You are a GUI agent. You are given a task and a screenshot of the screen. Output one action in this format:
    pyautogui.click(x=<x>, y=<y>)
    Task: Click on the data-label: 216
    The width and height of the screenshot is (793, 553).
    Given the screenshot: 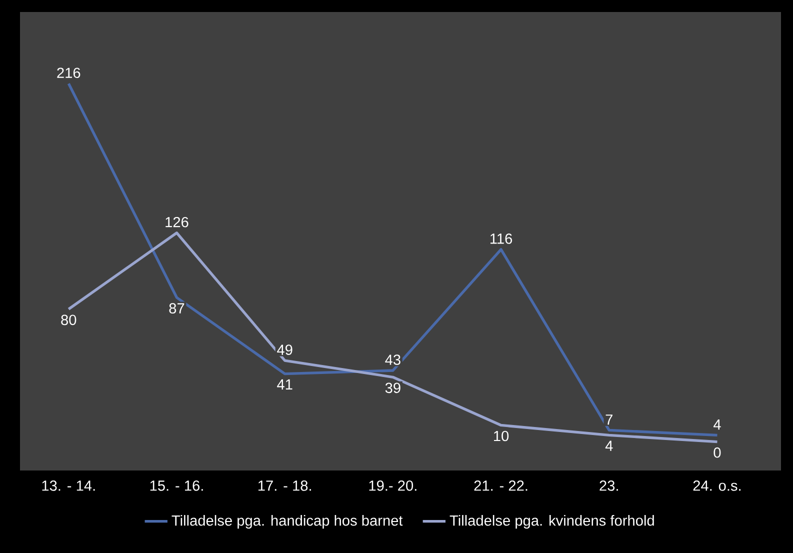 What is the action you would take?
    pyautogui.click(x=68, y=73)
    